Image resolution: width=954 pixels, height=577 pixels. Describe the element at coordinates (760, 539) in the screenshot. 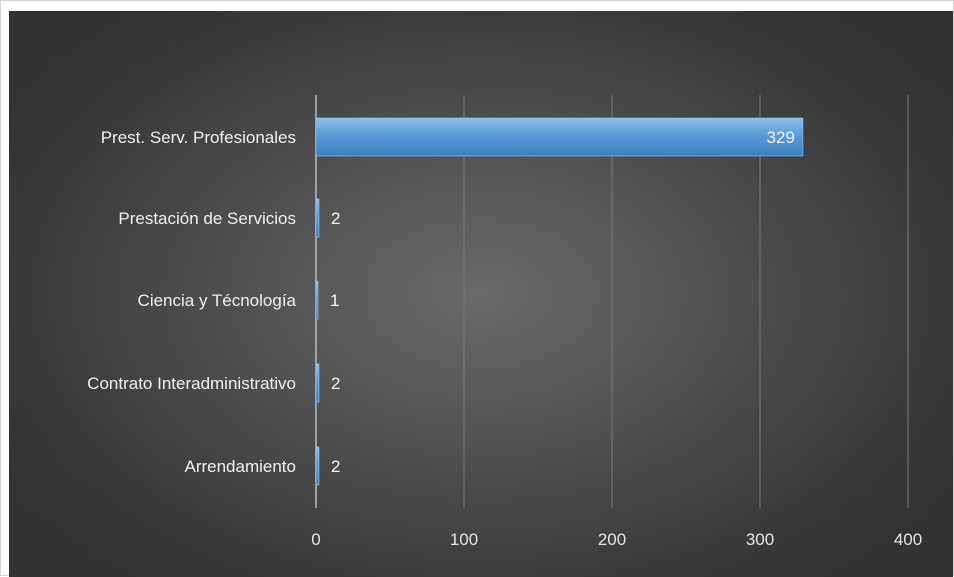

I see `x-tick-label-300: 300` at that location.